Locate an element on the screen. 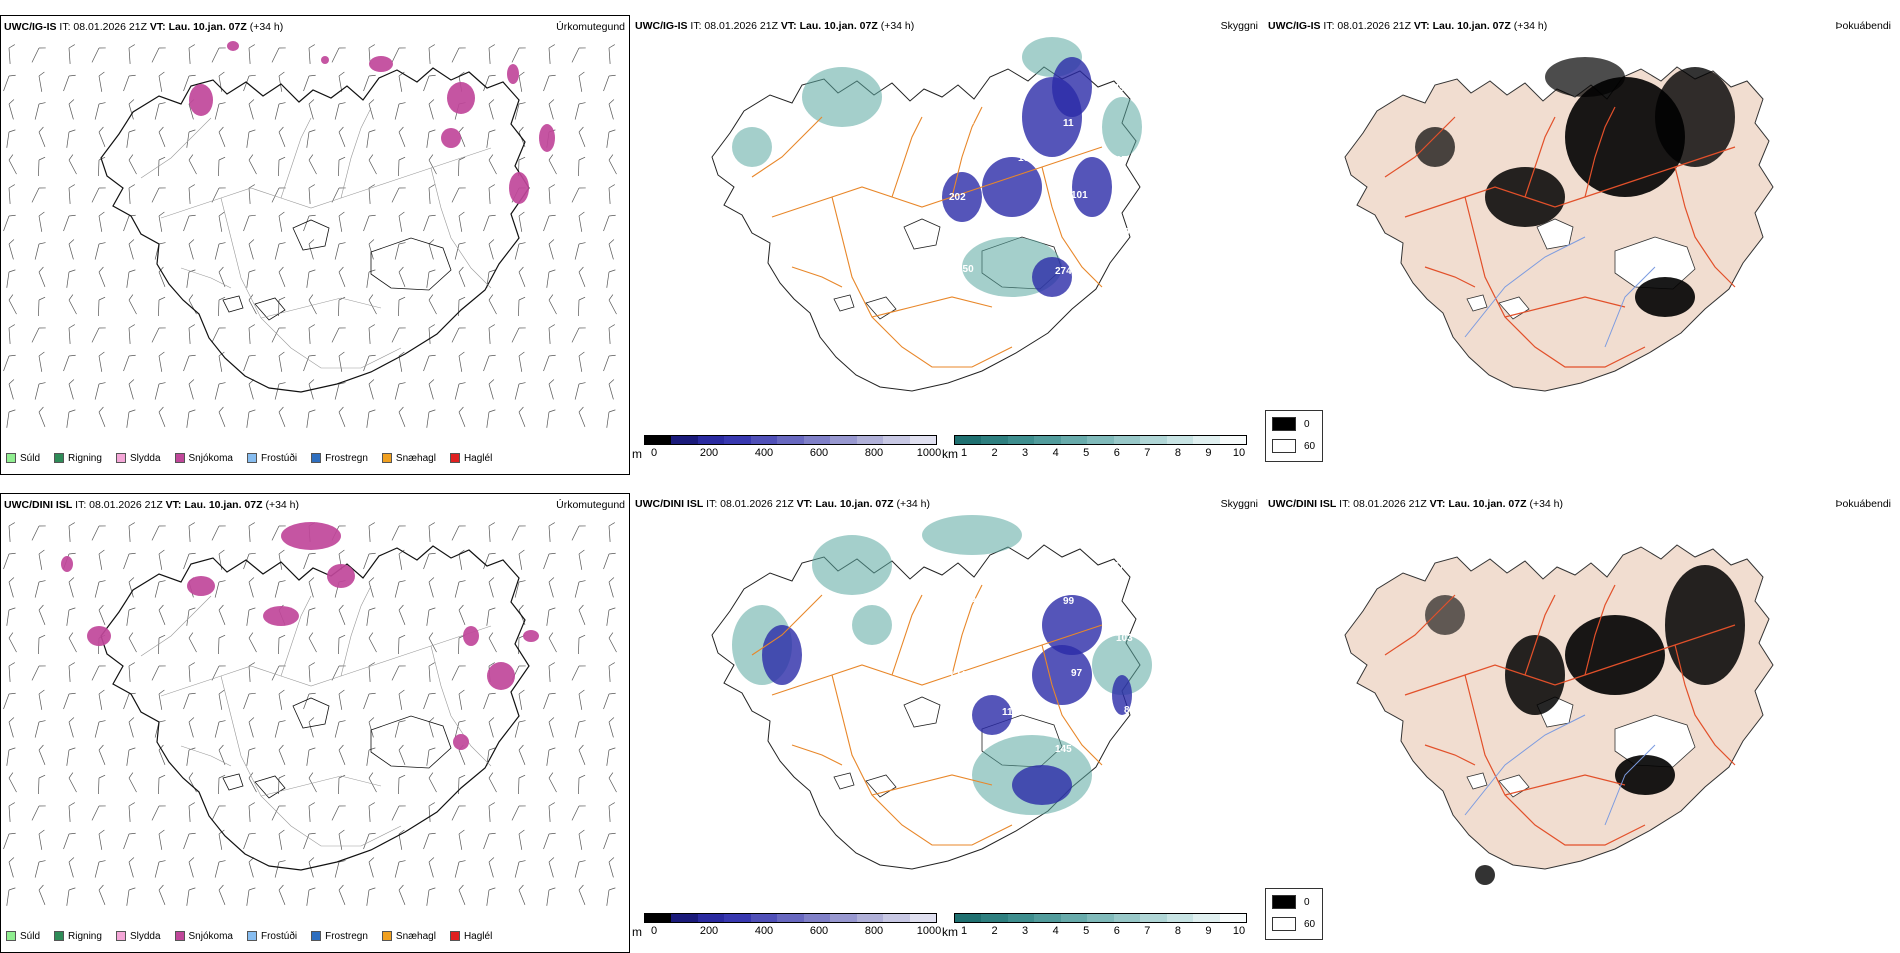  iceland-coastline is located at coordinates (315, 230).